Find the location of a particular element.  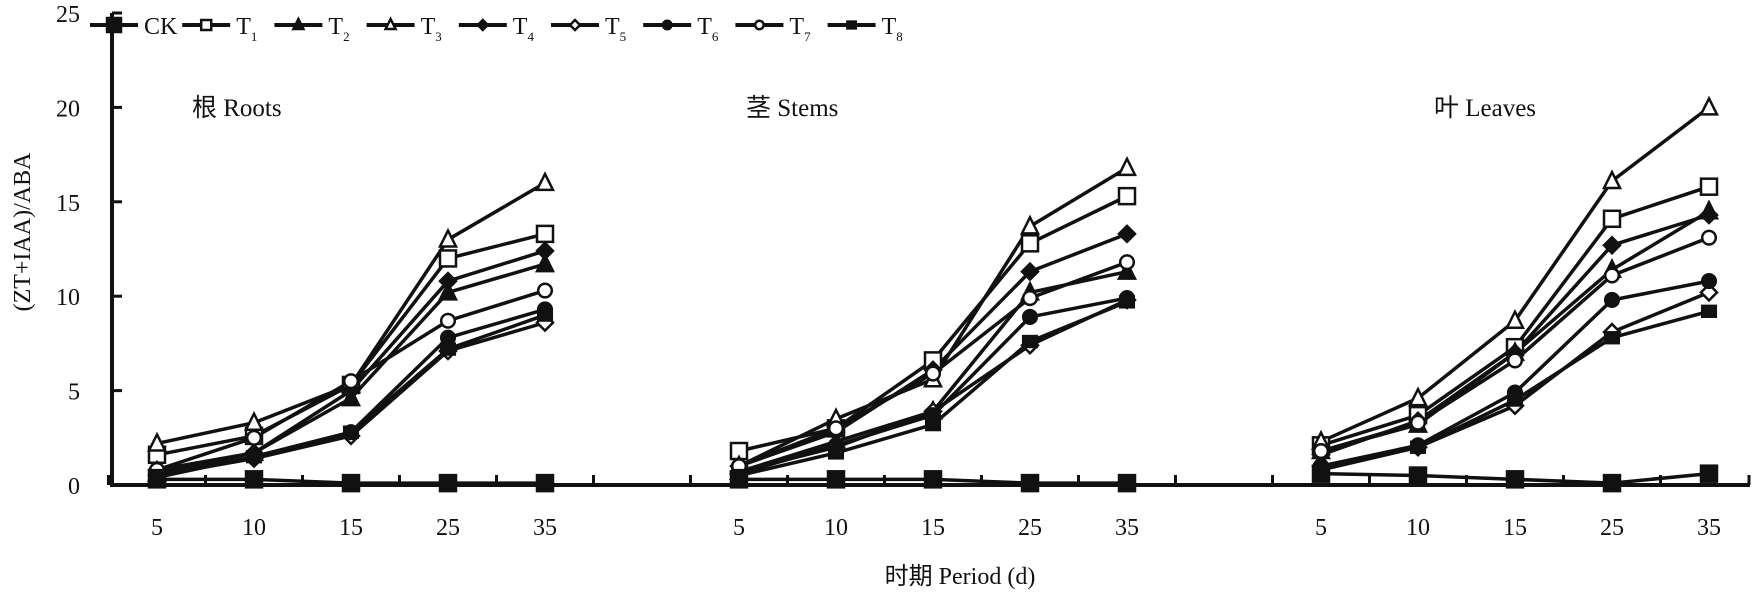

panel-title: 茎 Stems is located at coordinates (792, 108).